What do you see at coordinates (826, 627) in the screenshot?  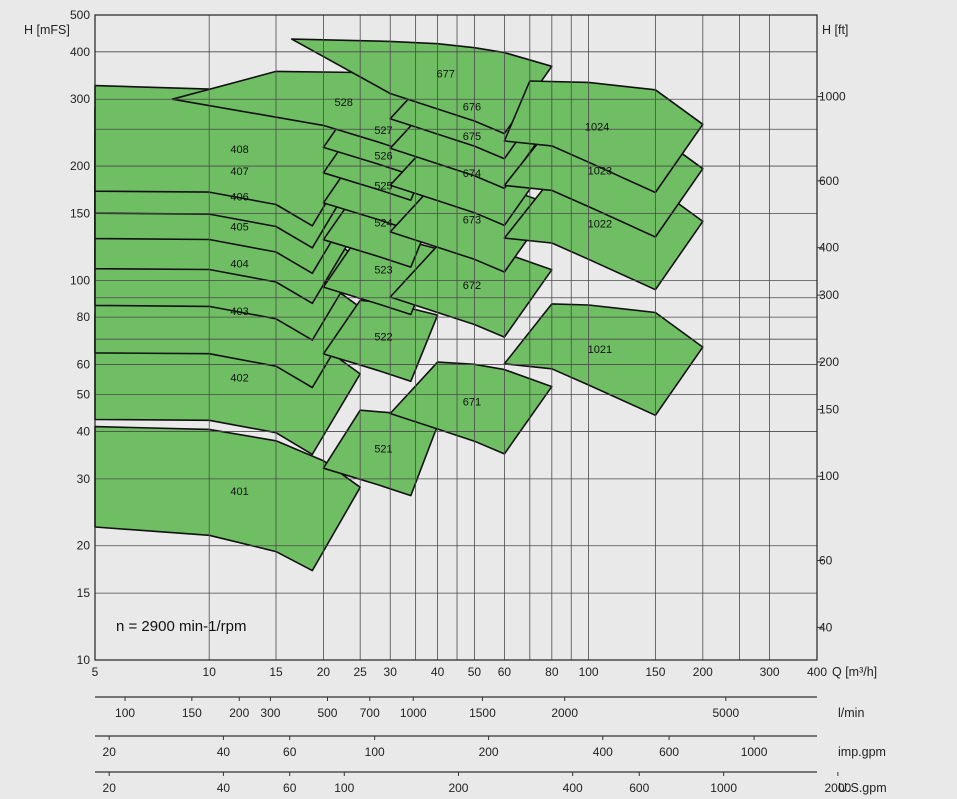 I see `right-tick-label: 40` at bounding box center [826, 627].